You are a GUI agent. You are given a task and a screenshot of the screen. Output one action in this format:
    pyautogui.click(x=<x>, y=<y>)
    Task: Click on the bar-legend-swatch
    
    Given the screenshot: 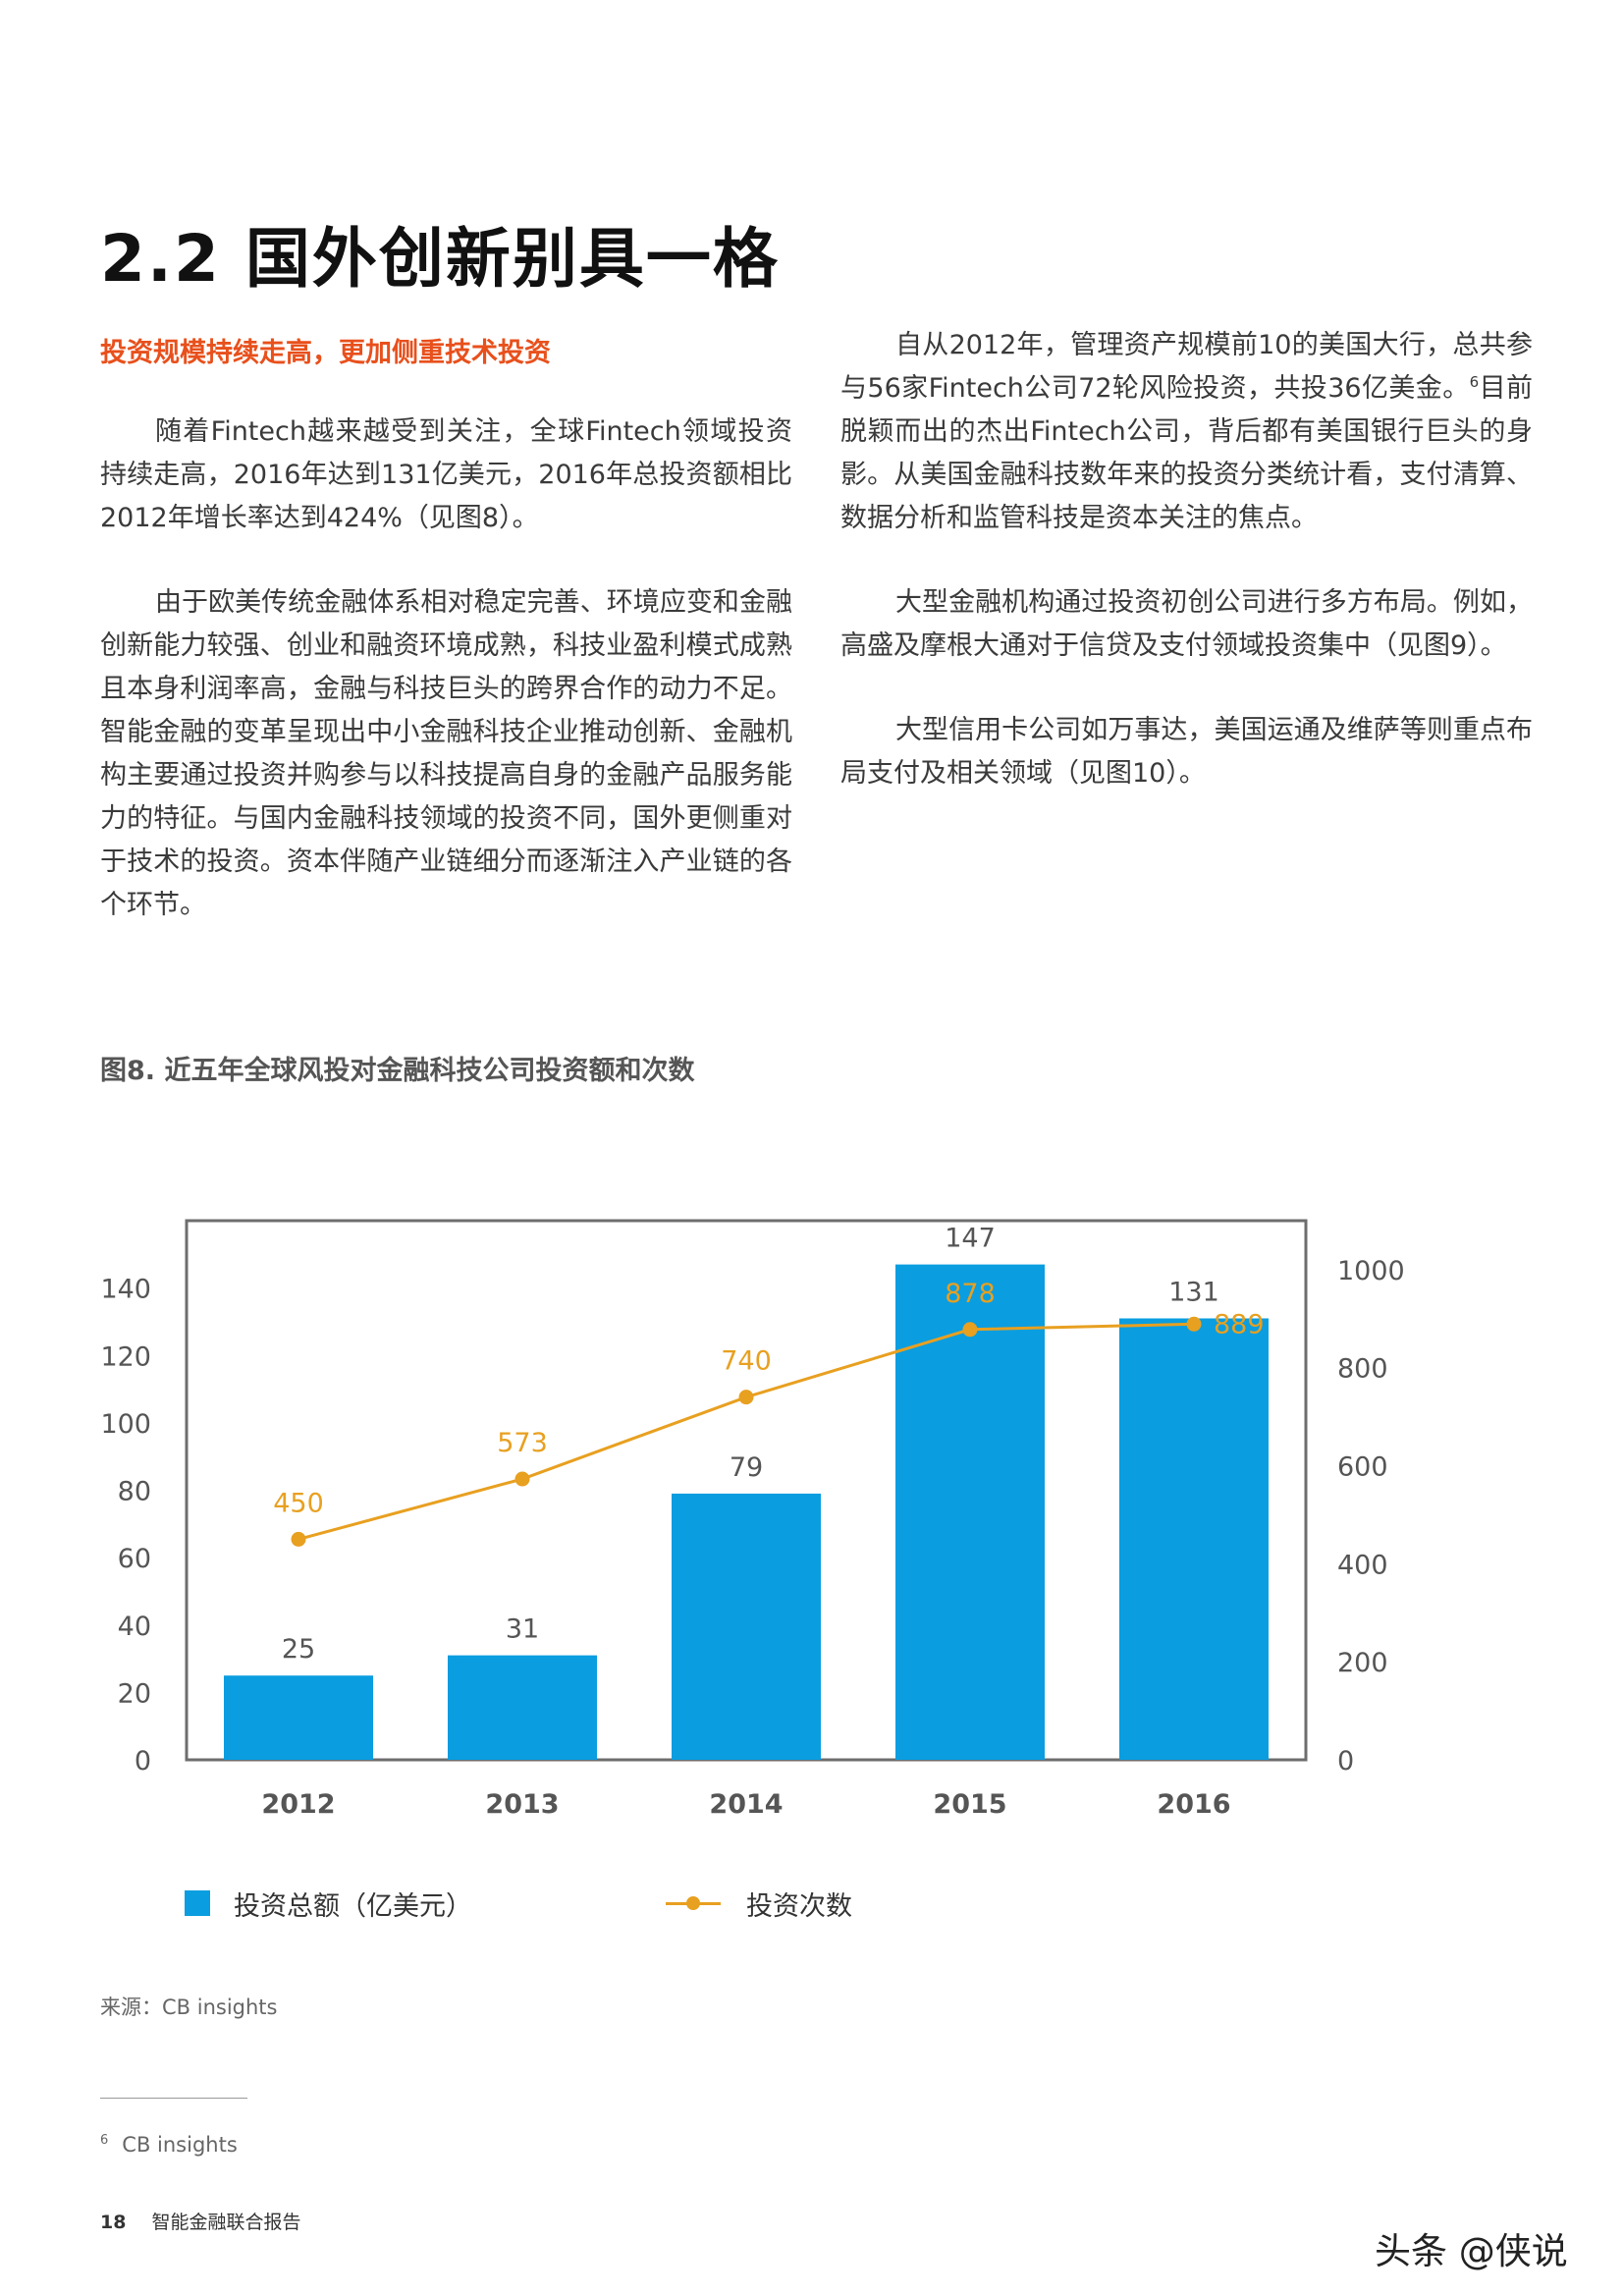 What is the action you would take?
    pyautogui.click(x=198, y=1903)
    